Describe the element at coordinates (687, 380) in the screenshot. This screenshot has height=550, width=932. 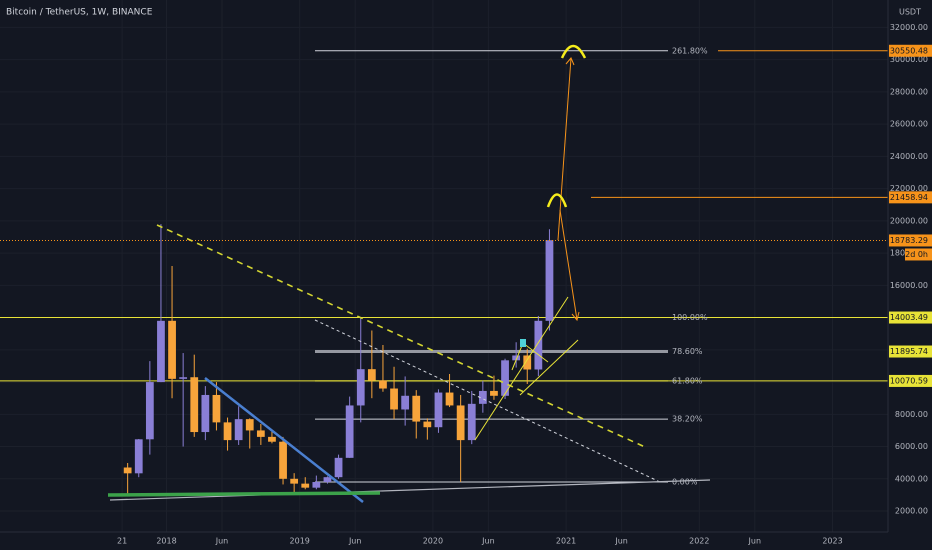
I see `fib-label: 61.80%` at that location.